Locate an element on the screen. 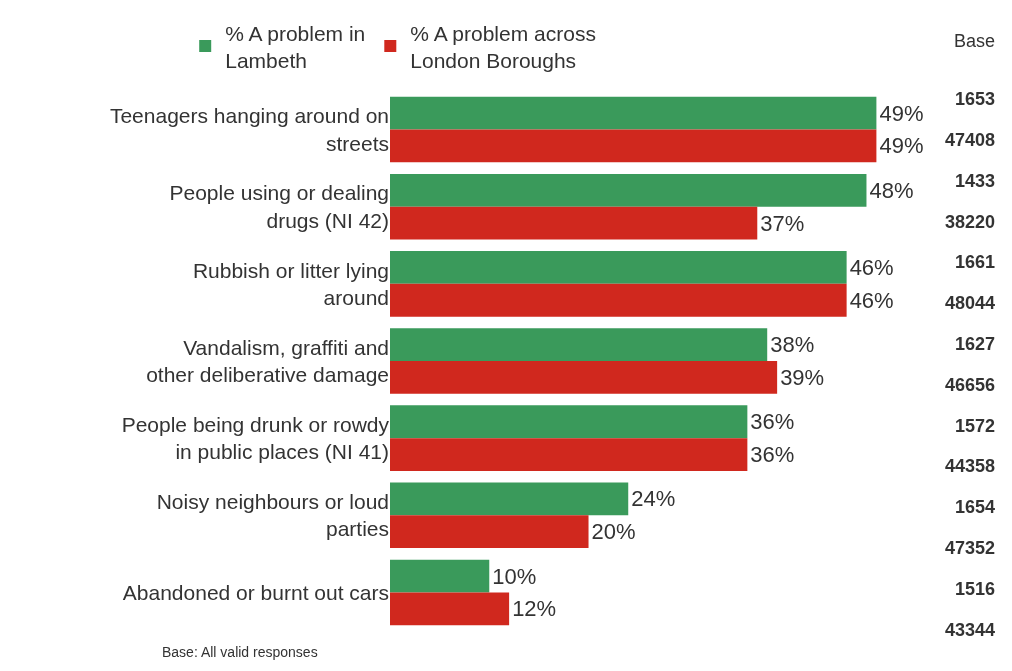 This screenshot has height=671, width=1012. text: 44358 is located at coordinates (970, 466).